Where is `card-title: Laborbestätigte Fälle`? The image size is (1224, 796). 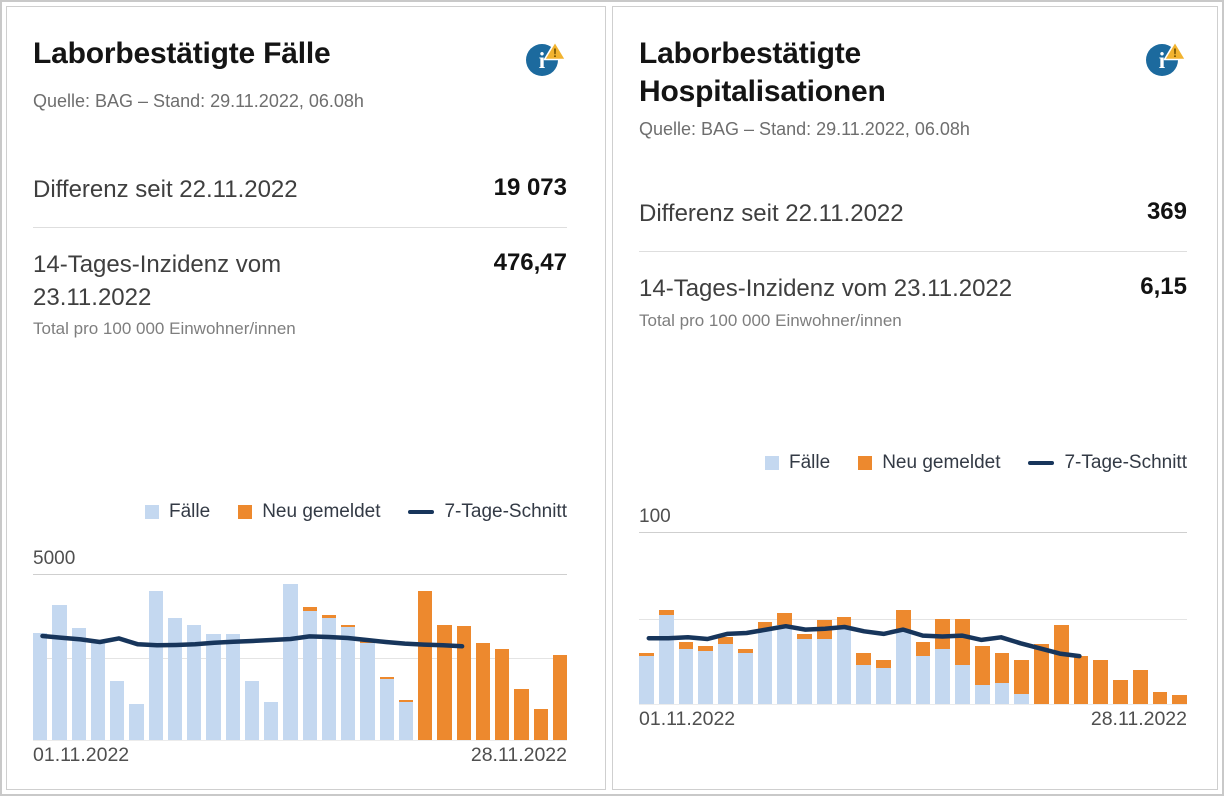 card-title: Laborbestätigte Fälle is located at coordinates (182, 53).